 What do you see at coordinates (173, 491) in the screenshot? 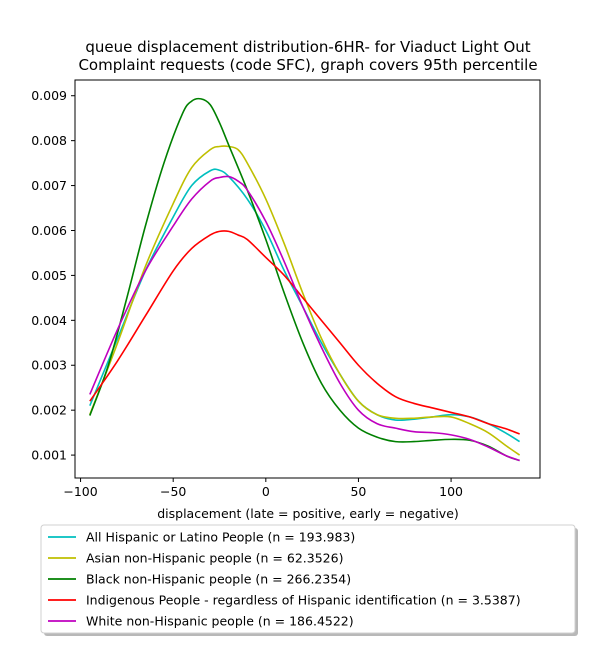
I see `x-tick-label: −50` at bounding box center [173, 491].